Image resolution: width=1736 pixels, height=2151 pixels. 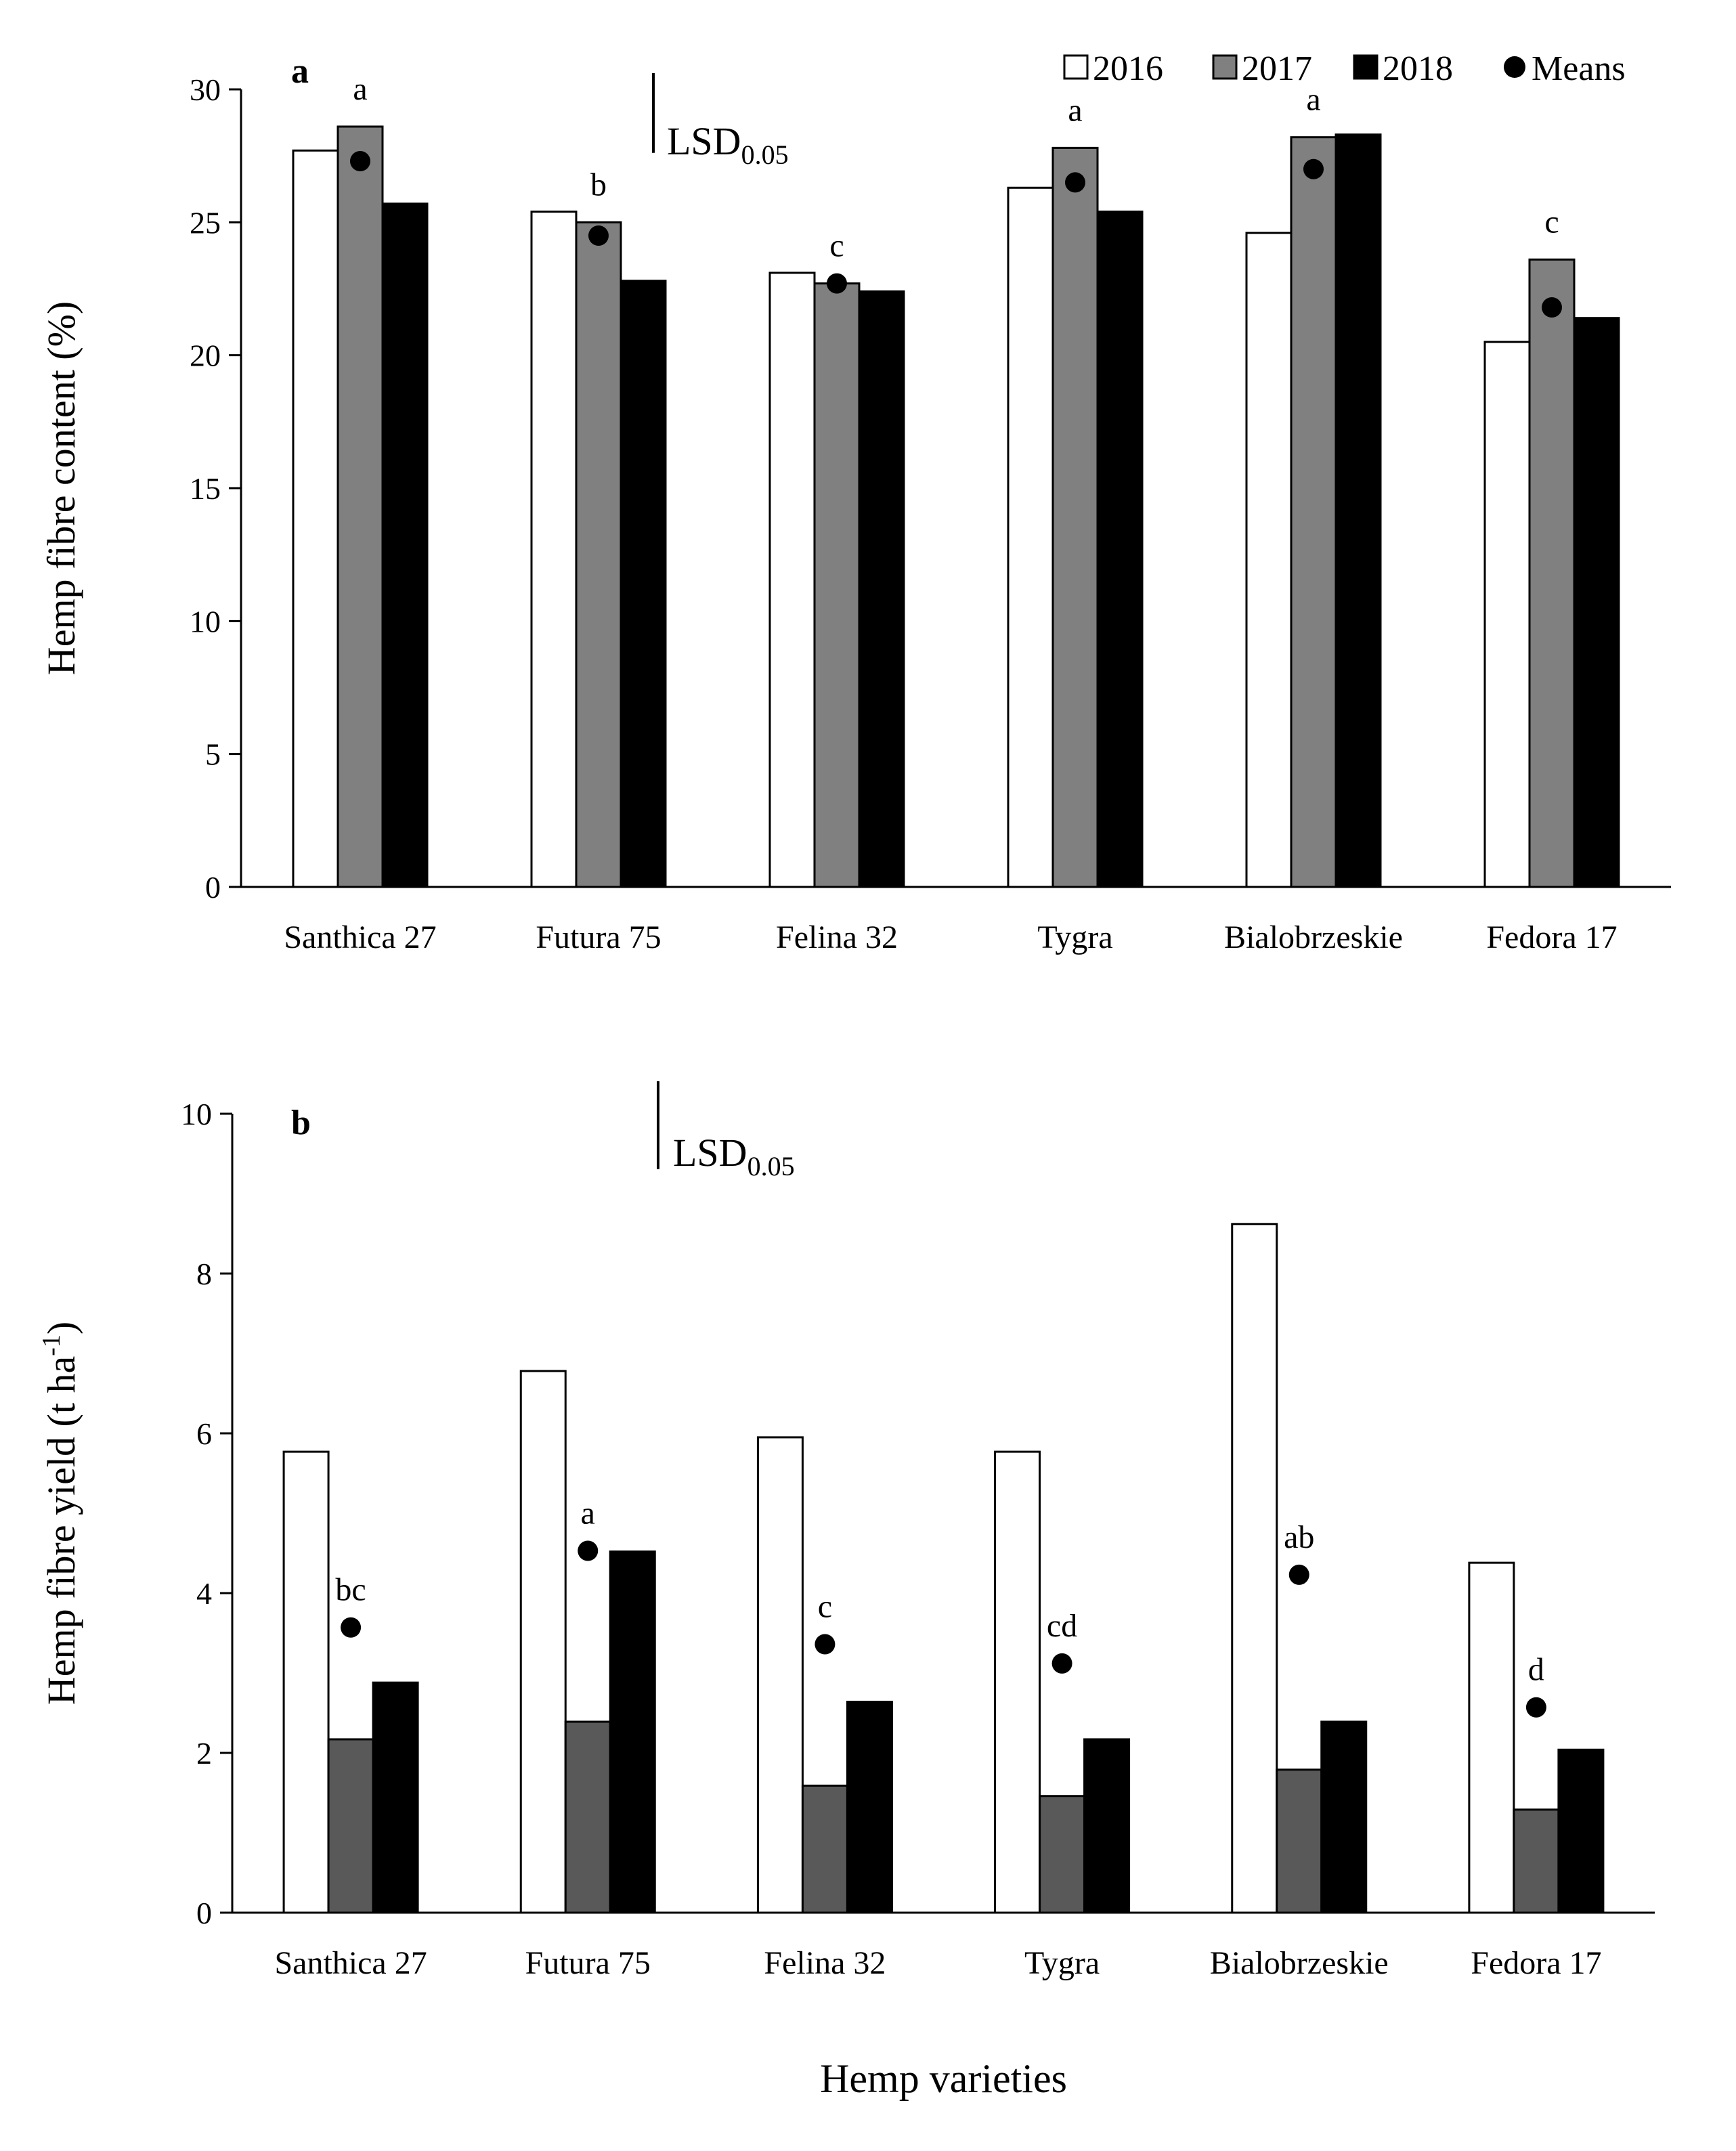 What do you see at coordinates (1551, 937) in the screenshot?
I see `x-category-label: Fedora 17` at bounding box center [1551, 937].